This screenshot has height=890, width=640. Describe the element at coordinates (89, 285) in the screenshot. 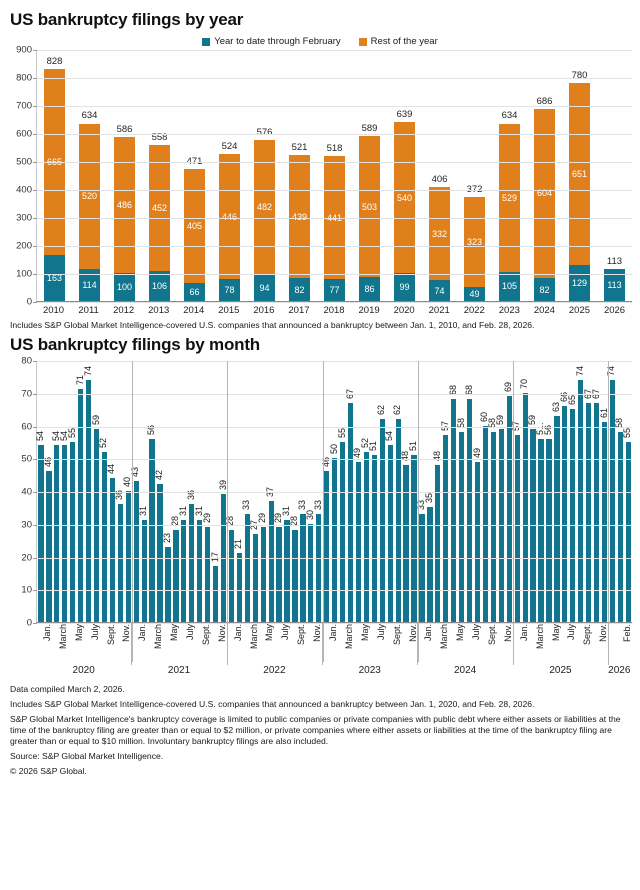

I see `yearly-segment-ytd: 114` at that location.